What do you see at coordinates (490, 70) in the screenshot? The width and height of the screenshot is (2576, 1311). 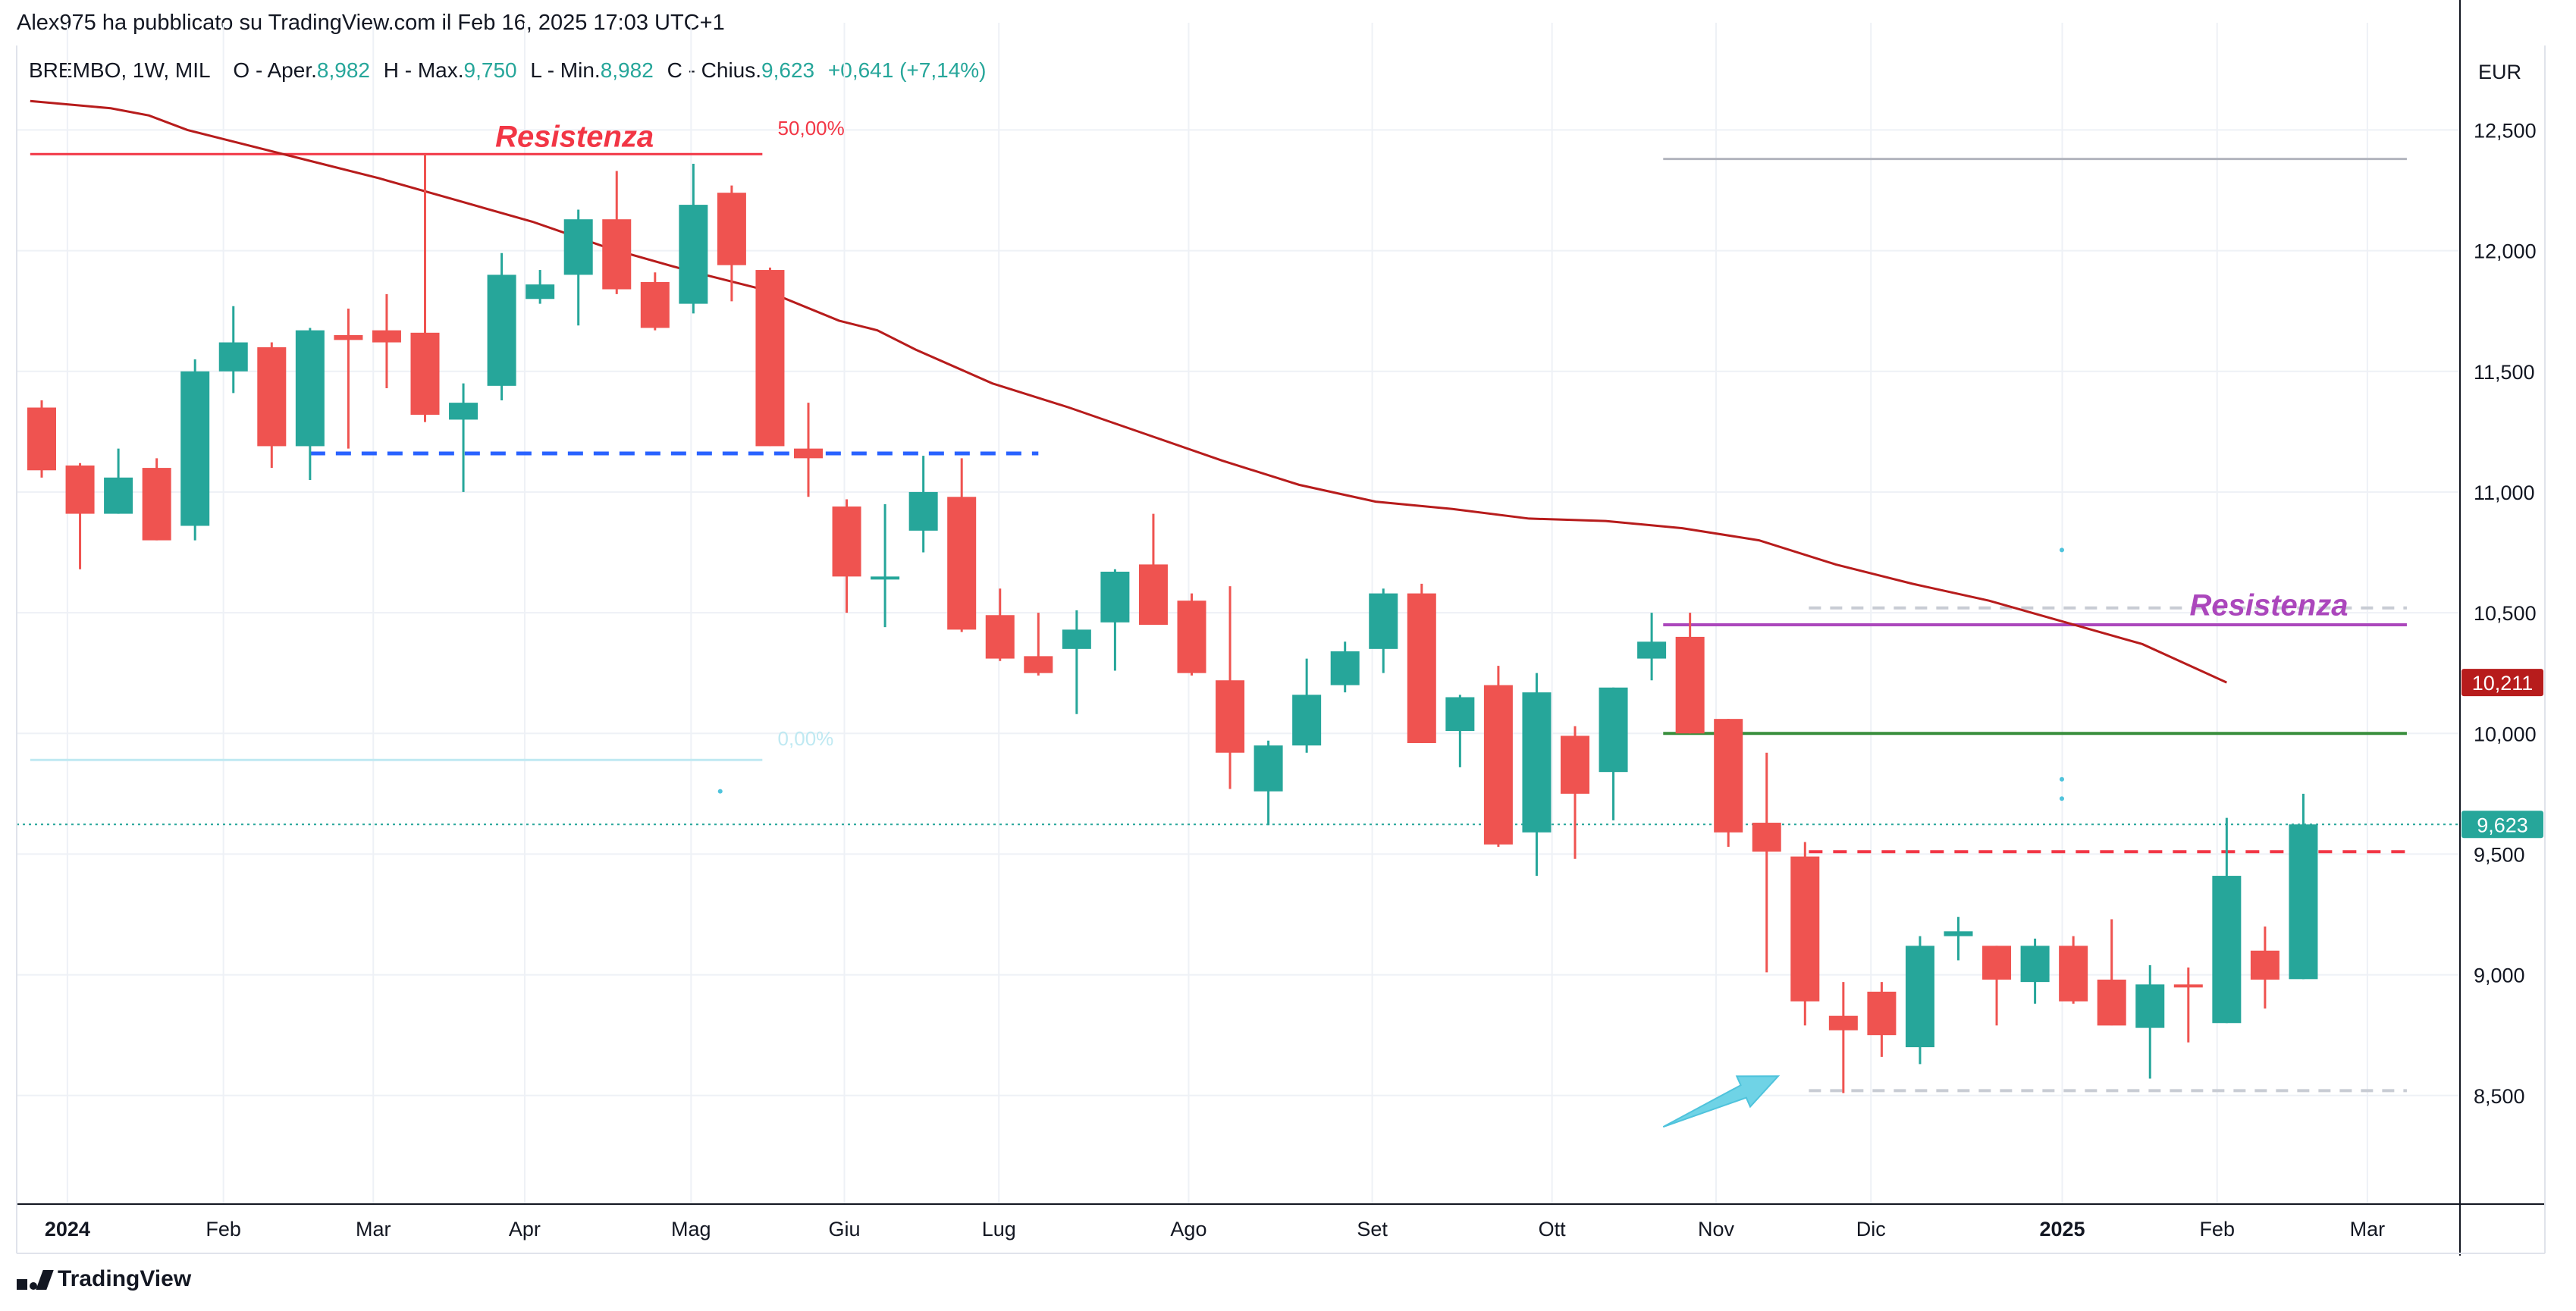 I see `high-value: 9,750` at bounding box center [490, 70].